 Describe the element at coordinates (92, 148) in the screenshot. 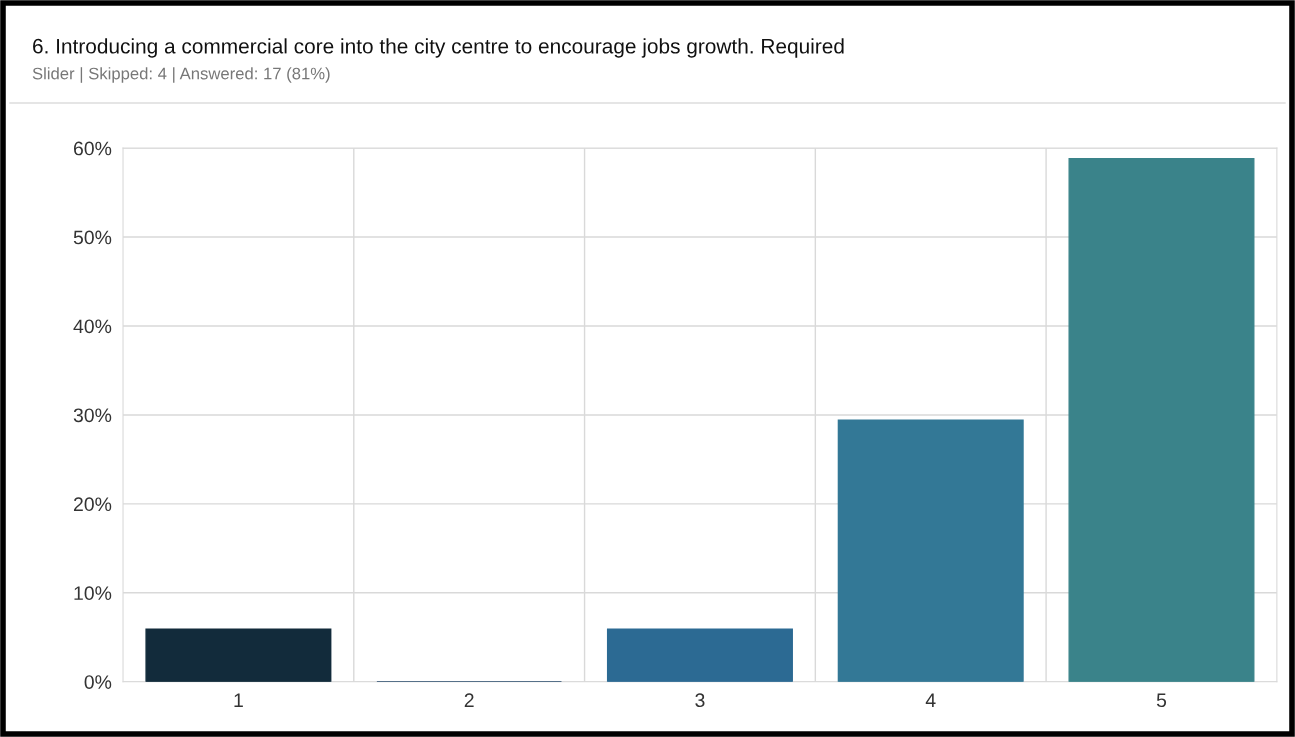

I see `y-tick-label: 60%` at that location.